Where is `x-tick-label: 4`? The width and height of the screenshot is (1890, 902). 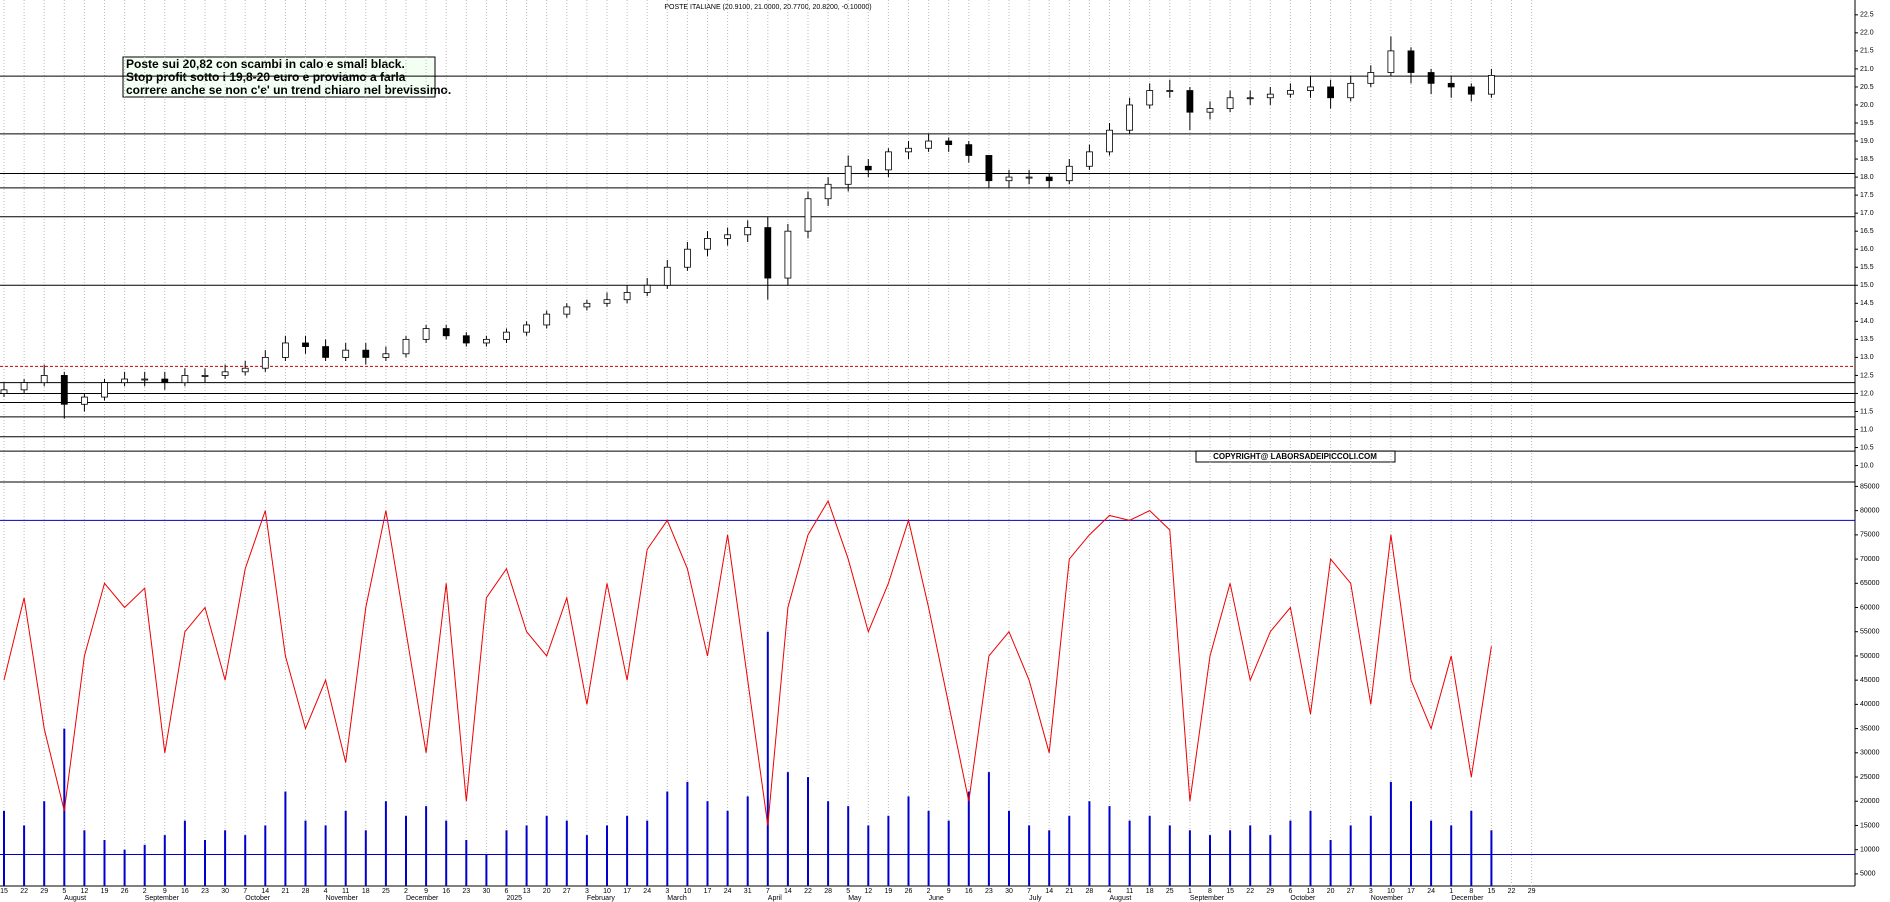 x-tick-label: 4 is located at coordinates (326, 891).